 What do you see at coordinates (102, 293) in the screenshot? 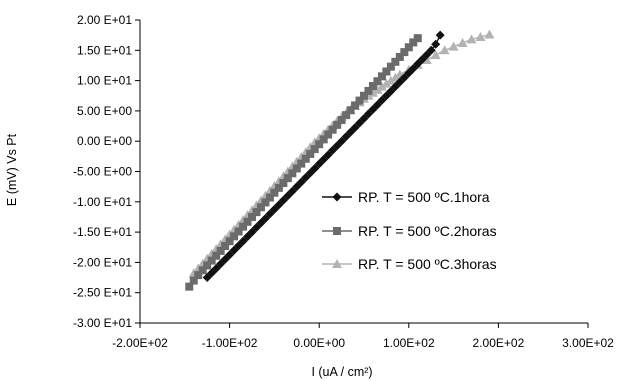
I see `y-tick-label: -2.50 E+01` at bounding box center [102, 293].